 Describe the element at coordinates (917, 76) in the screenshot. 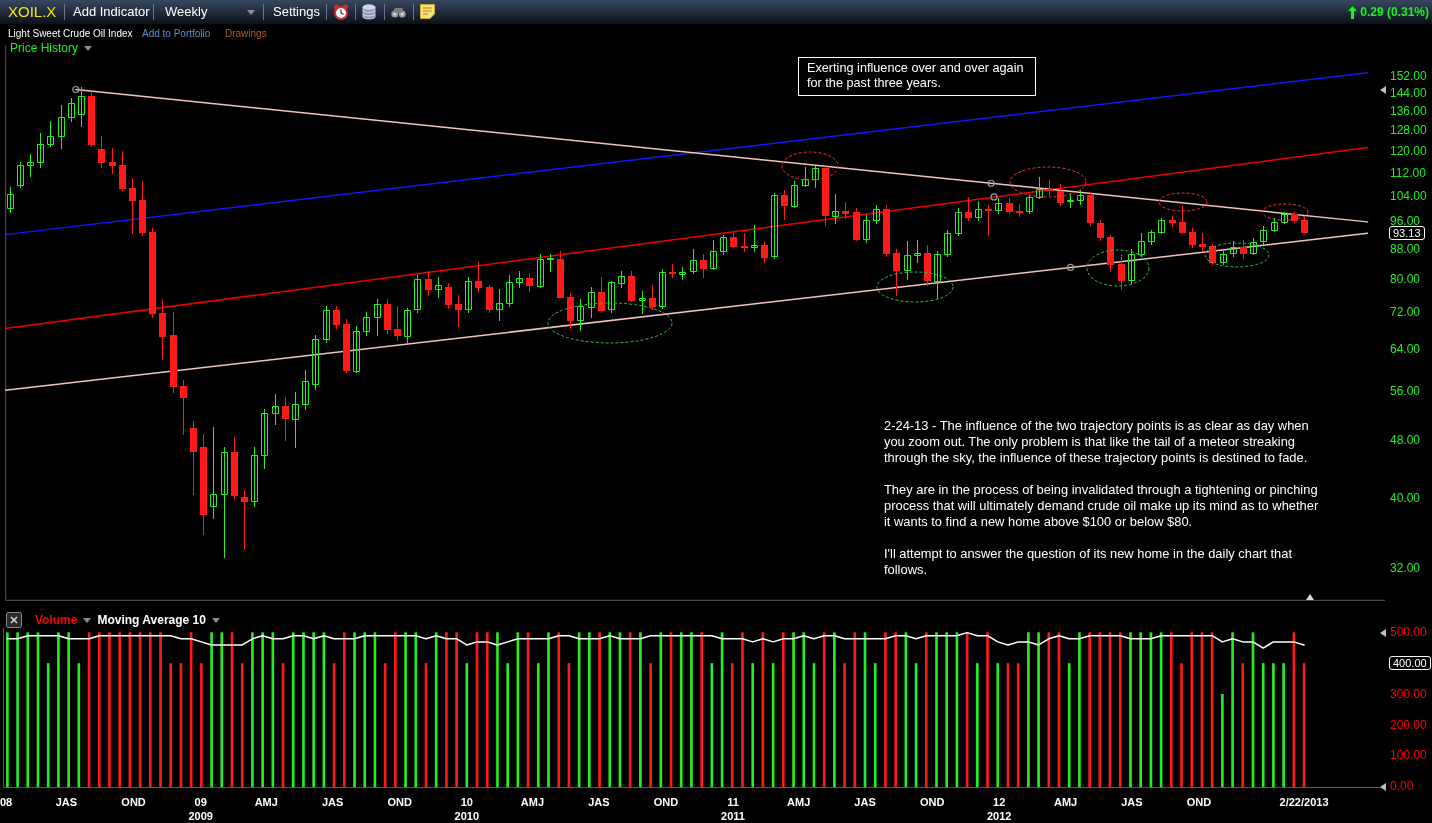

I see `annotation: Exerting influence over and over again for the past three years.` at that location.